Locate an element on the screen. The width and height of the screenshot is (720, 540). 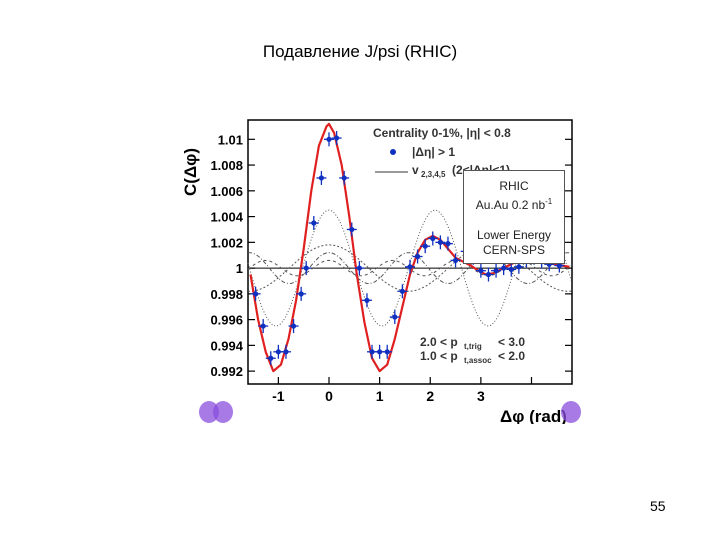
overlay-auau-line: Au.Au 0.2 nb-1 is located at coordinates (514, 203).